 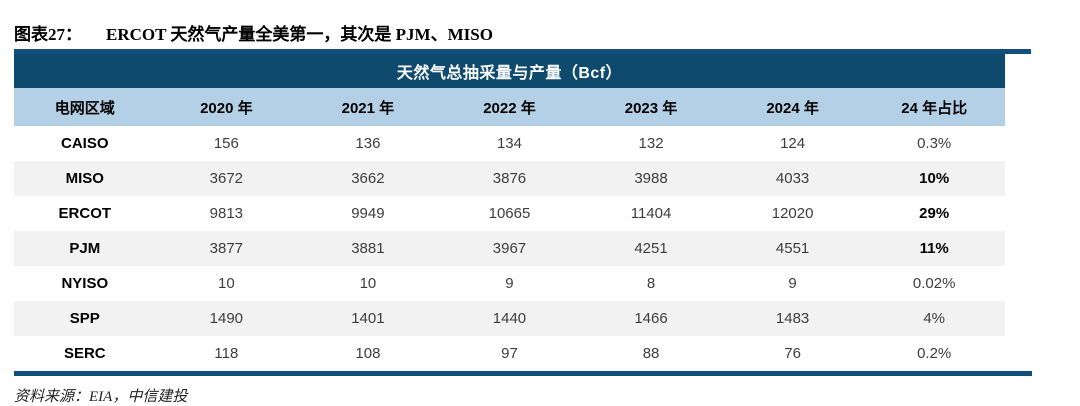 I want to click on value-cell: 10665, so click(x=509, y=213).